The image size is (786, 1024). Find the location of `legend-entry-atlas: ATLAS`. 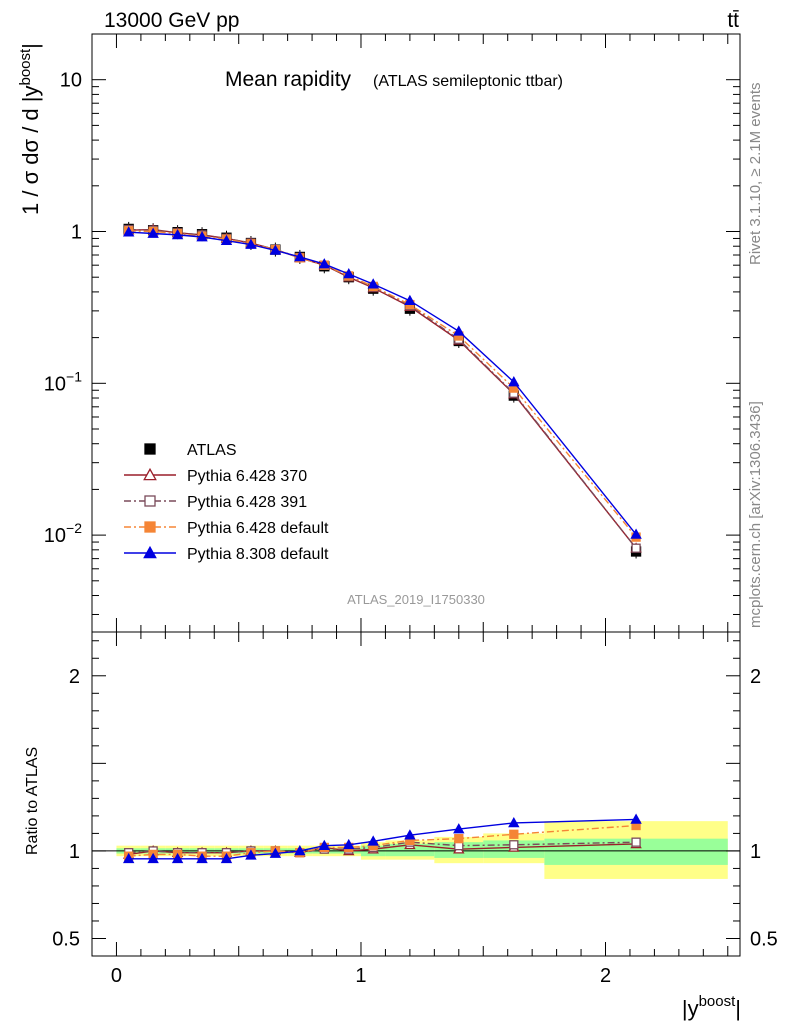

legend-entry-atlas: ATLAS is located at coordinates (190, 450).